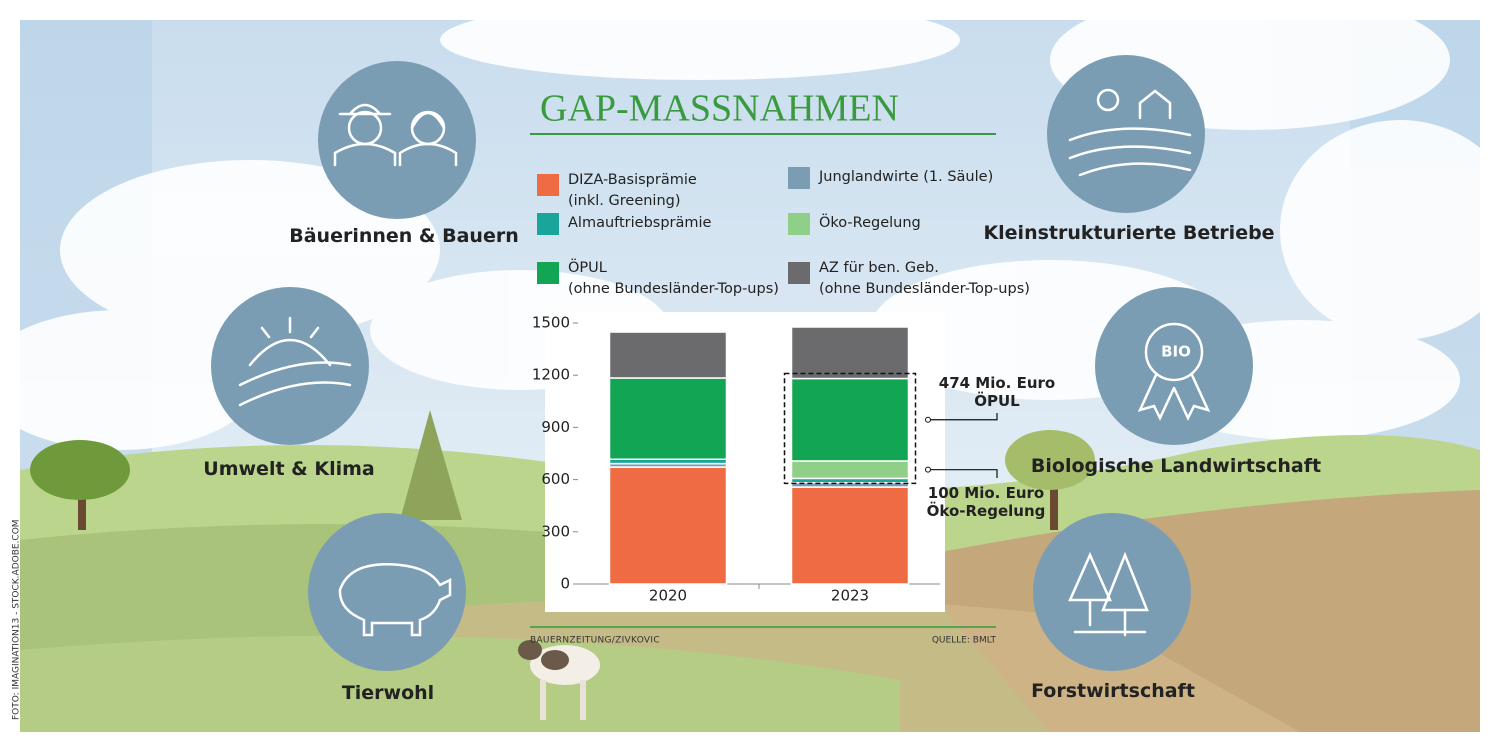  Describe the element at coordinates (460, 683) in the screenshot. I see `meadow` at that location.